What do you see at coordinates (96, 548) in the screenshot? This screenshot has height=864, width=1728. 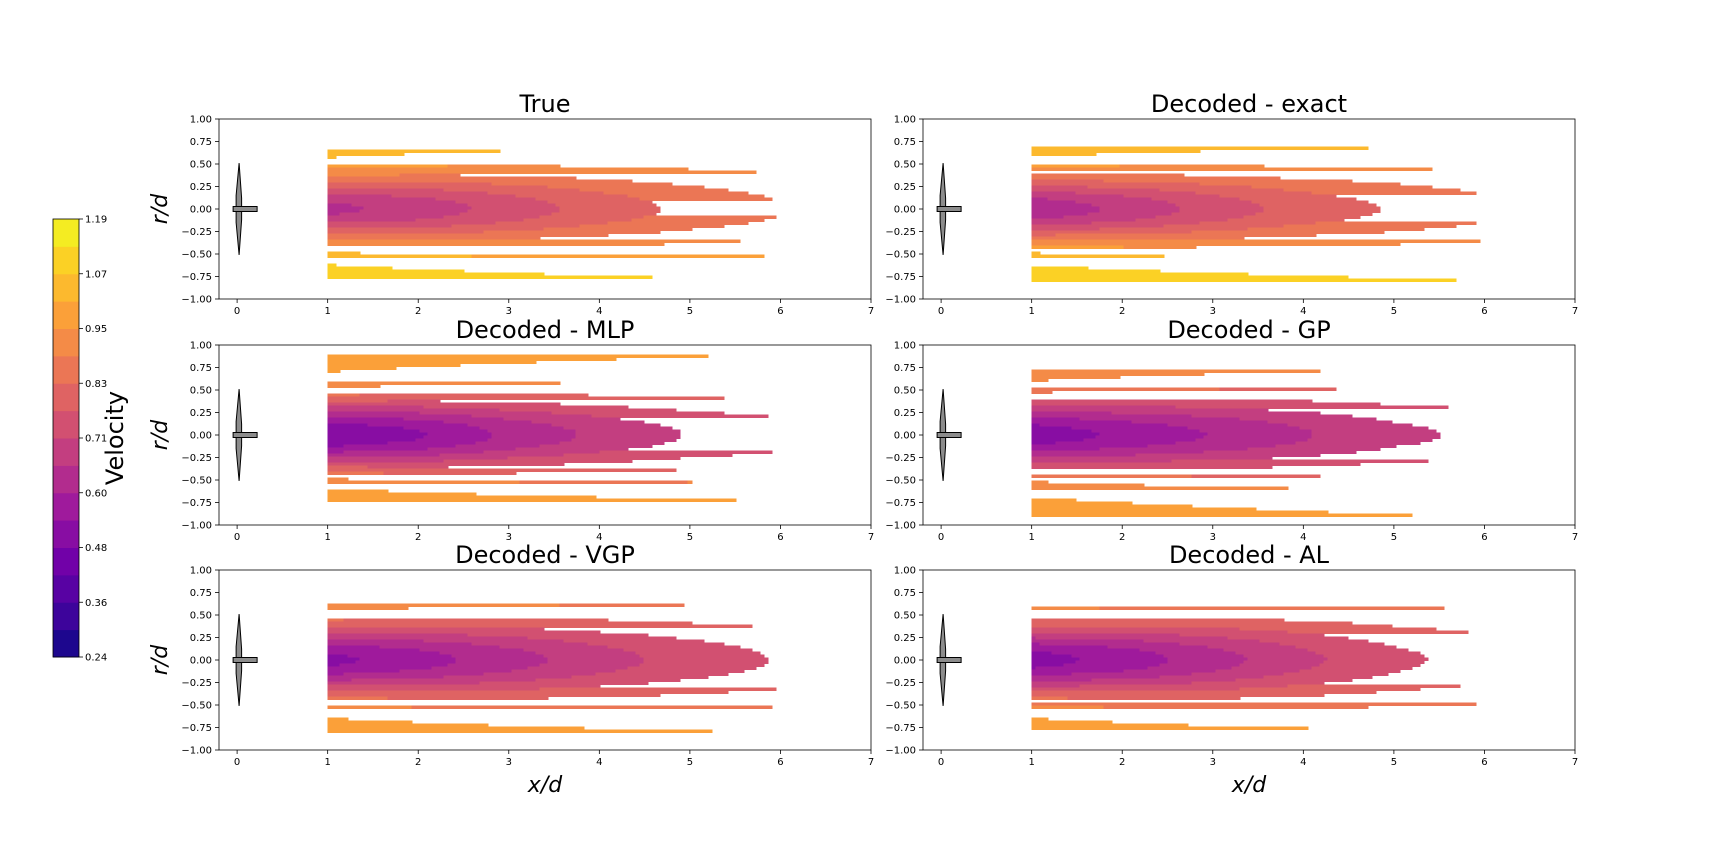 I see `colorbar-tick-label: 0.48` at bounding box center [96, 548].